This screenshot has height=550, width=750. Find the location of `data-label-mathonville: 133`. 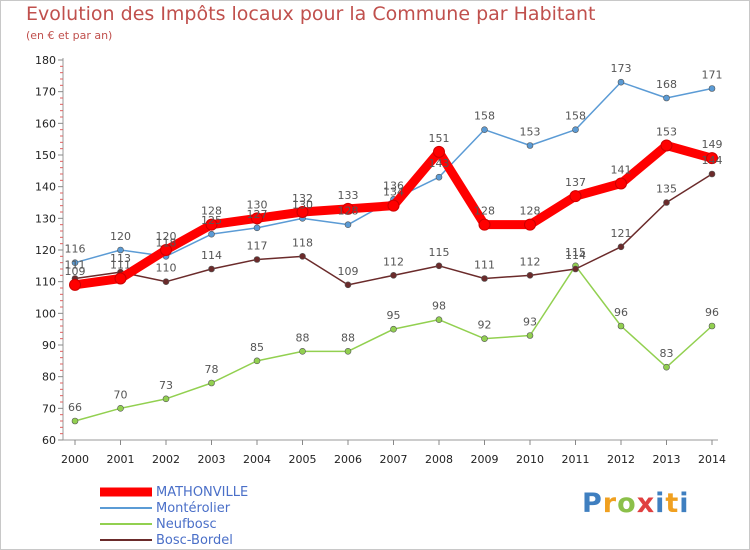

data-label-mathonville: 133 is located at coordinates (348, 195).